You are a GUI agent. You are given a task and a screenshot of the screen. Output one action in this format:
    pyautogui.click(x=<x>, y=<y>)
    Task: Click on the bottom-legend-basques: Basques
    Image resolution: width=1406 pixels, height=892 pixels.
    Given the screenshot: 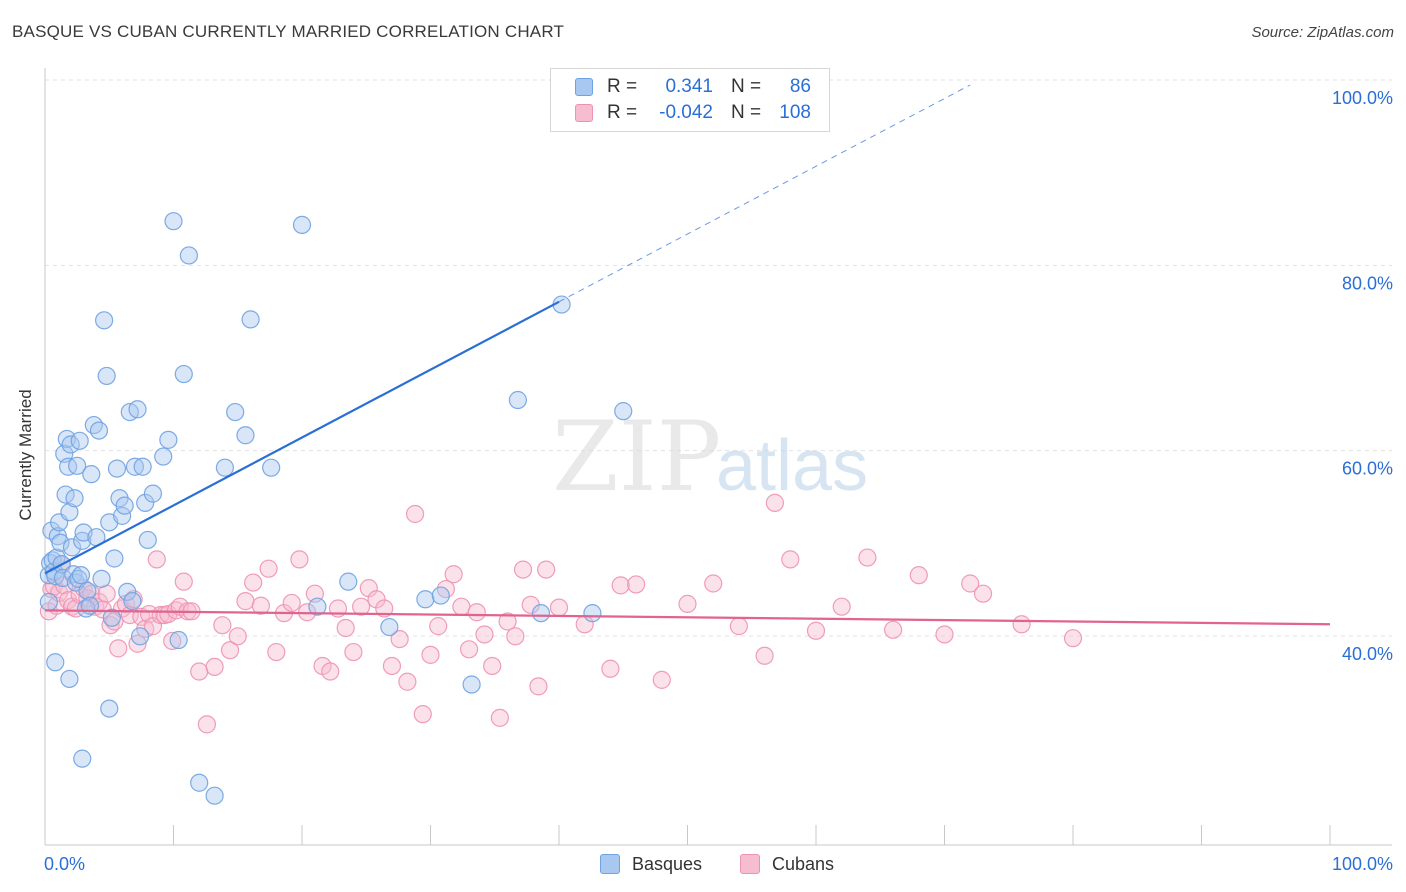 What is the action you would take?
    pyautogui.click(x=651, y=864)
    